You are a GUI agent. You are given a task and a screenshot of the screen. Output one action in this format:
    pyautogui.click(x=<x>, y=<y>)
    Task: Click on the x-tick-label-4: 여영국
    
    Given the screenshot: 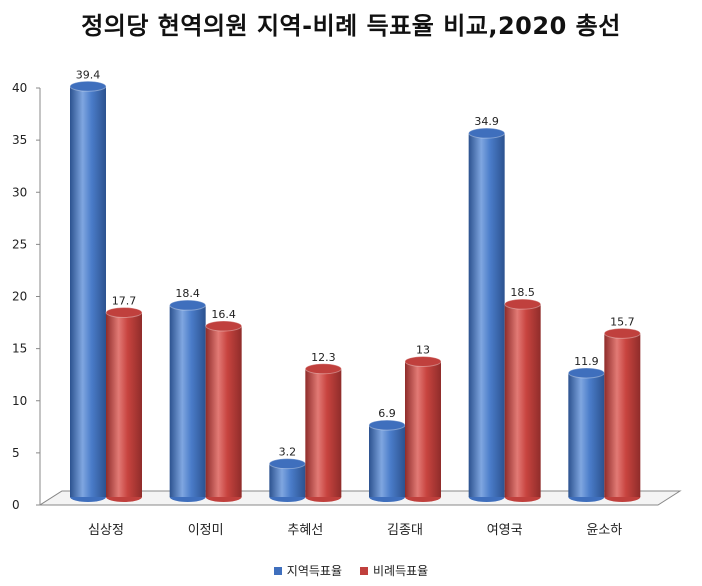 What is the action you would take?
    pyautogui.click(x=505, y=530)
    